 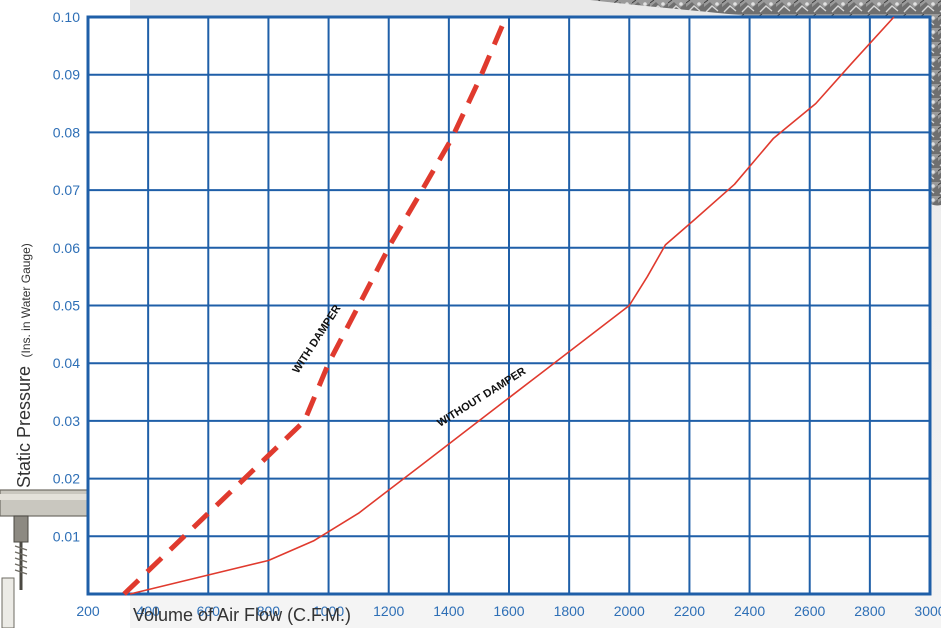 I want to click on x-axis-title: Volume of Air Flow (C.F.M.), so click(x=242, y=615).